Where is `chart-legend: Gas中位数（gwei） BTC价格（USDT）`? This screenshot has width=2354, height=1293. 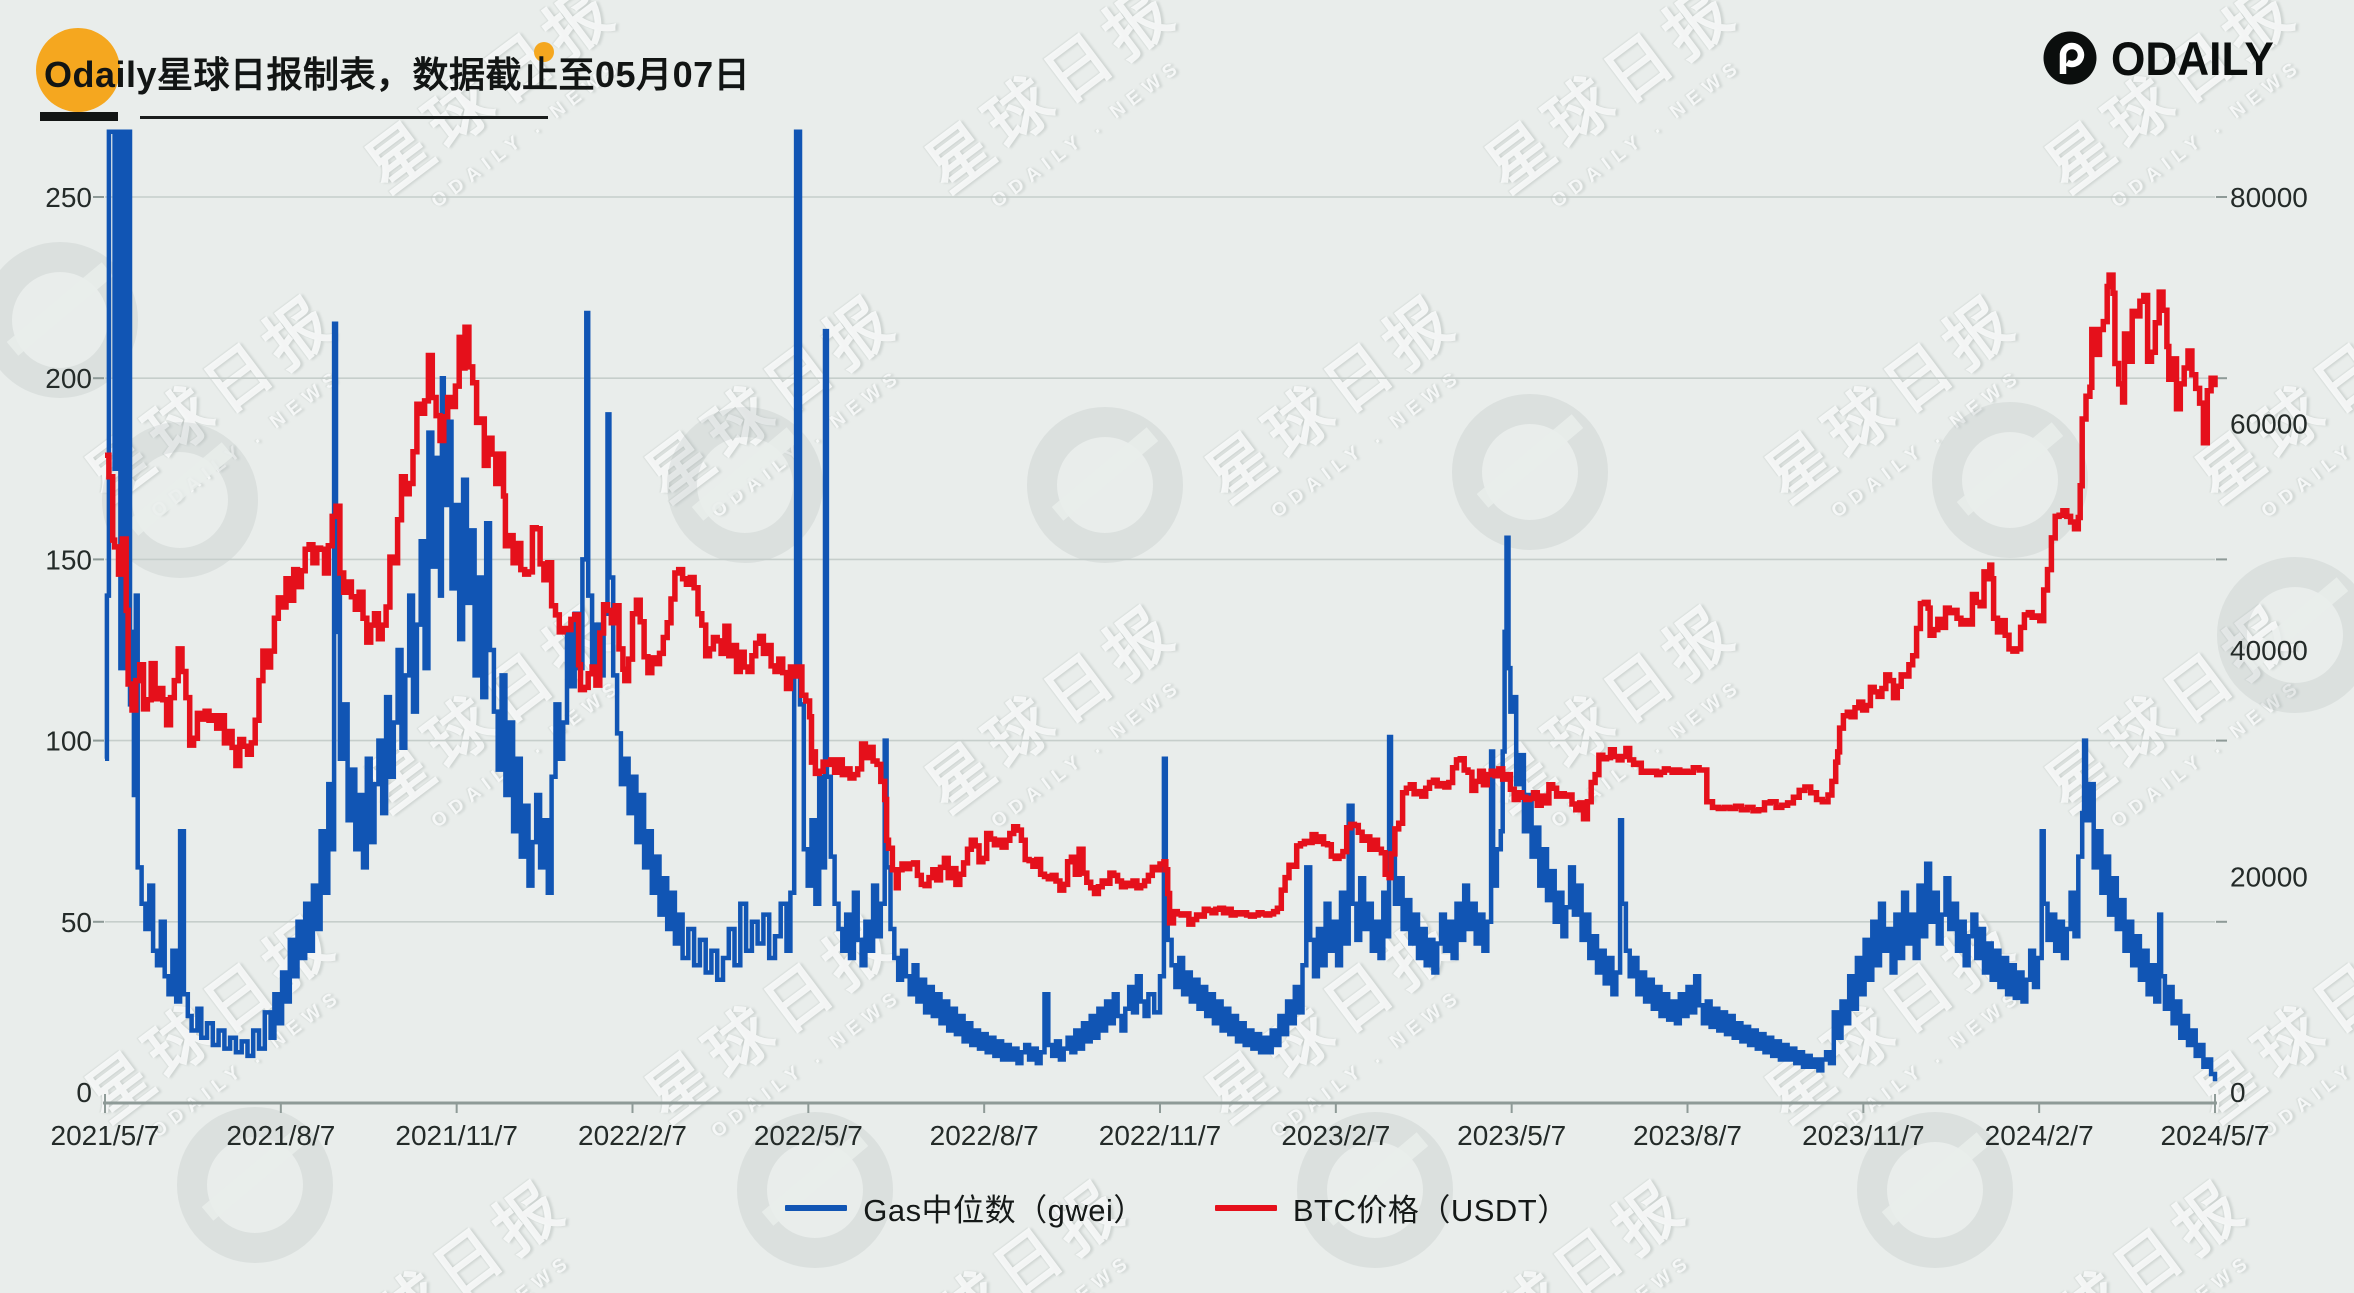
chart-legend: Gas中位数（gwei） BTC价格（USDT） is located at coordinates (1177, 1207).